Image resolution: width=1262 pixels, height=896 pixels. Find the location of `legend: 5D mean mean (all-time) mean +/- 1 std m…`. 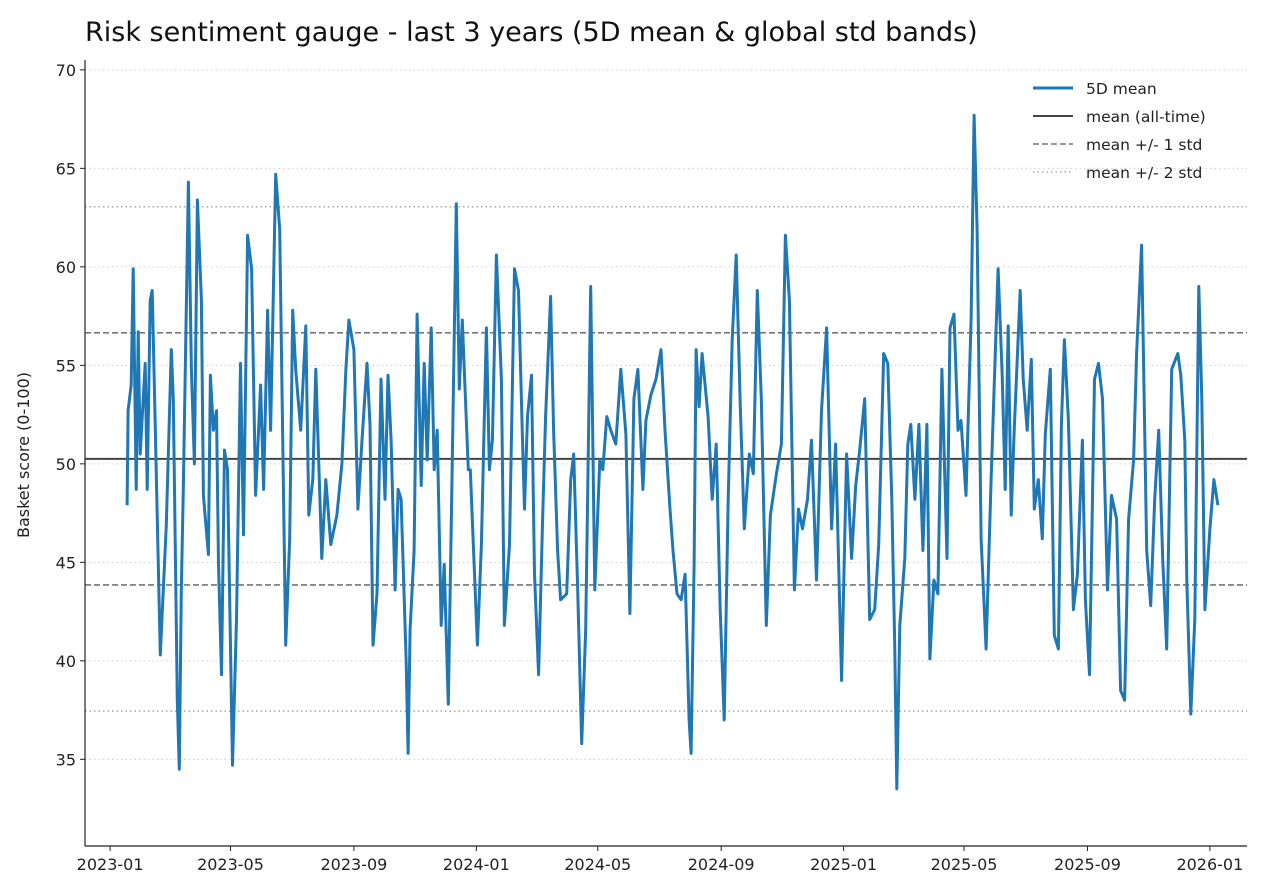

legend: 5D mean mean (all-time) mean +/- 1 std m… is located at coordinates (1119, 131).